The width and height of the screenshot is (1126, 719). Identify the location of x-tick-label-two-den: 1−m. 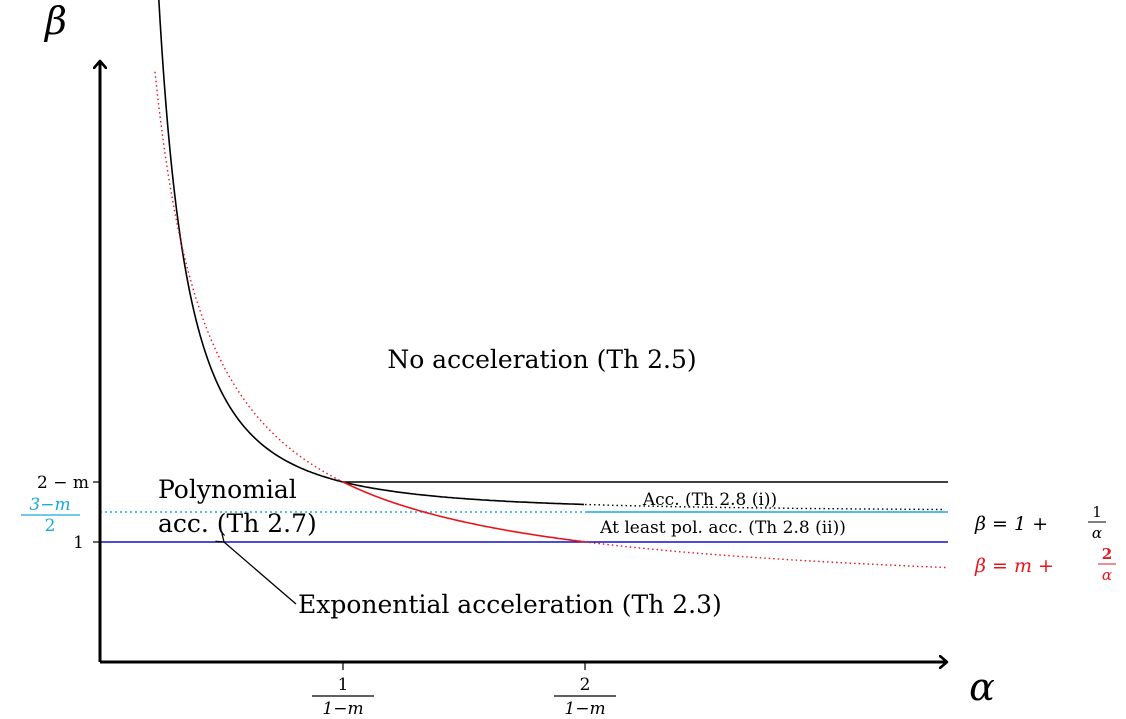
(584, 709).